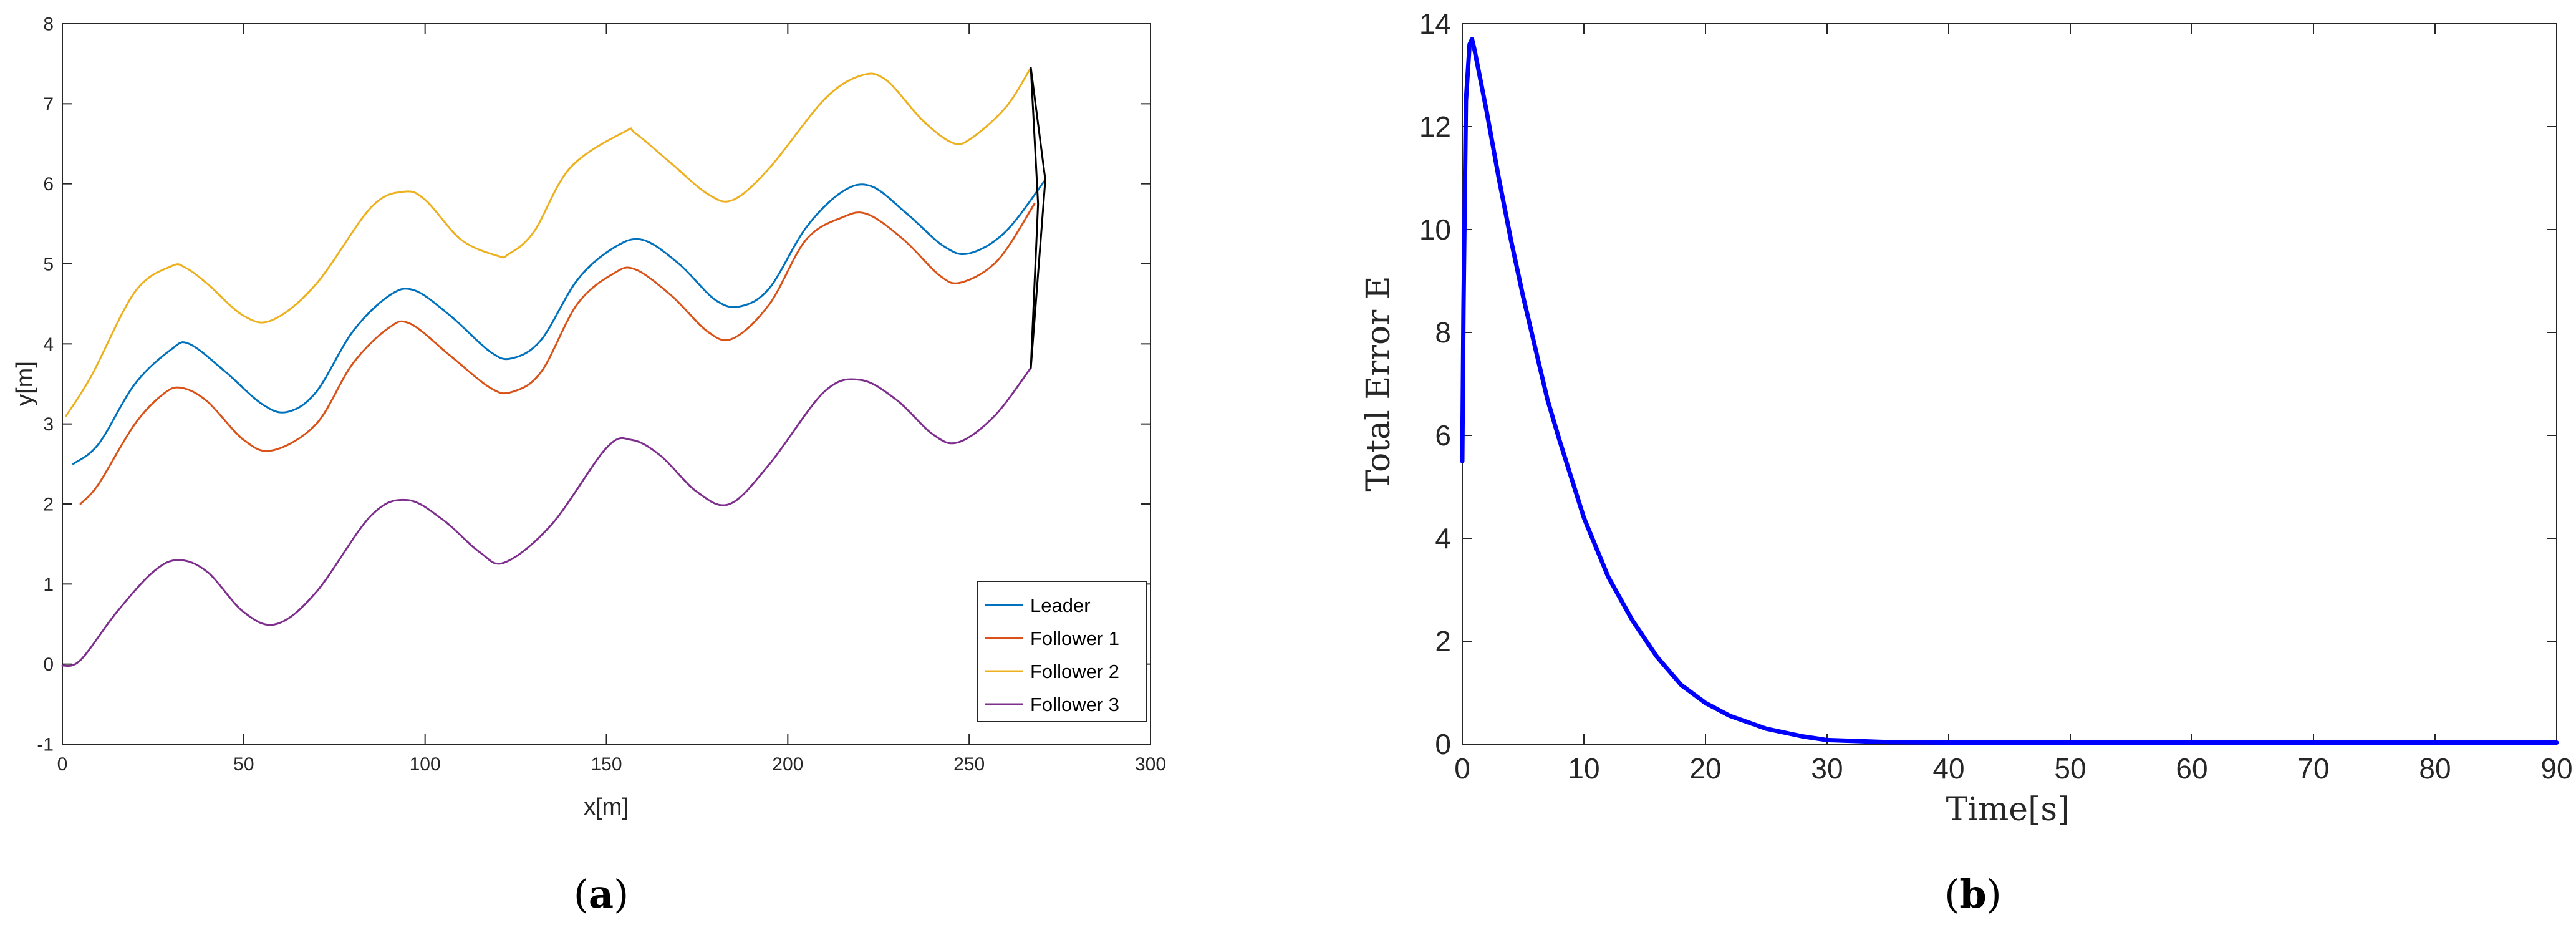  I want to click on legend-label-follower-2: Follower 2, so click(1074, 671).